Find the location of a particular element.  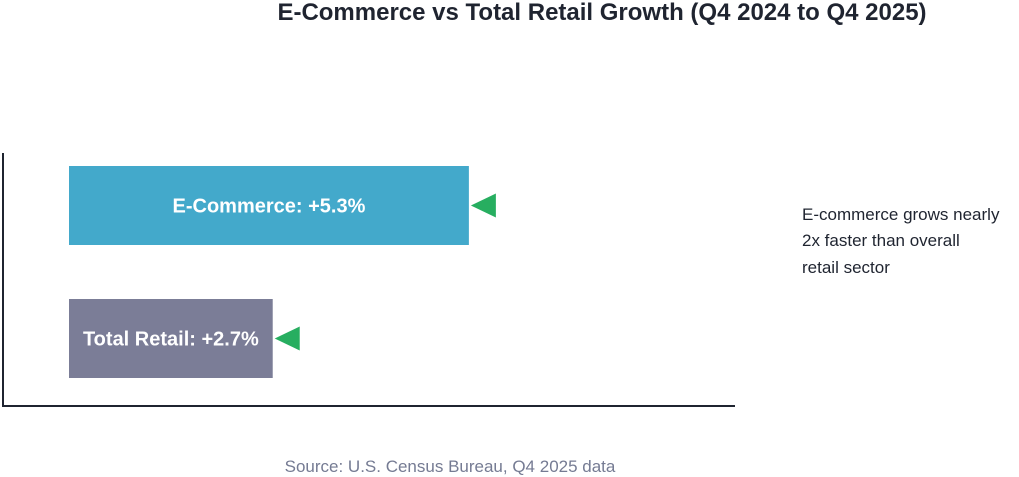

source-note: Source: U.S. Census Bureau, Q4 2025 data is located at coordinates (450, 466).